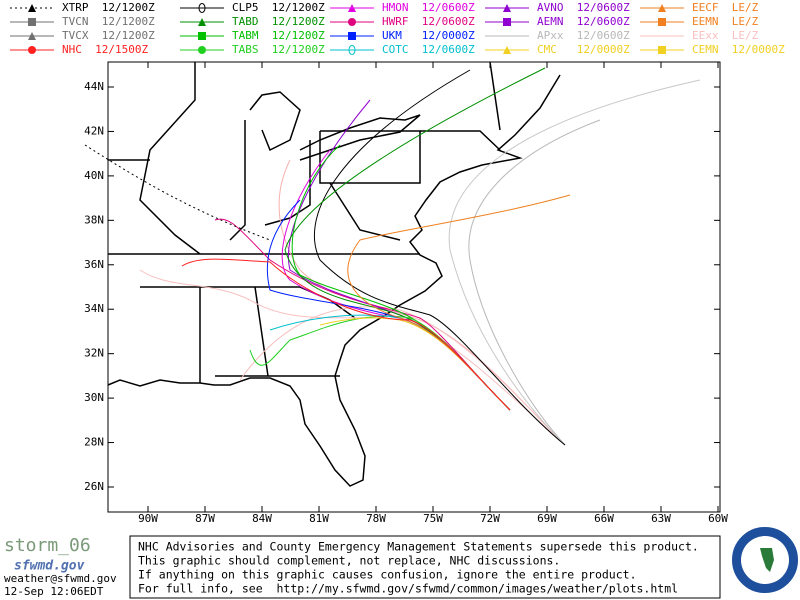 This screenshot has height=600, width=800. Describe the element at coordinates (604, 518) in the screenshot. I see `lon-tick-label: 66W` at that location.